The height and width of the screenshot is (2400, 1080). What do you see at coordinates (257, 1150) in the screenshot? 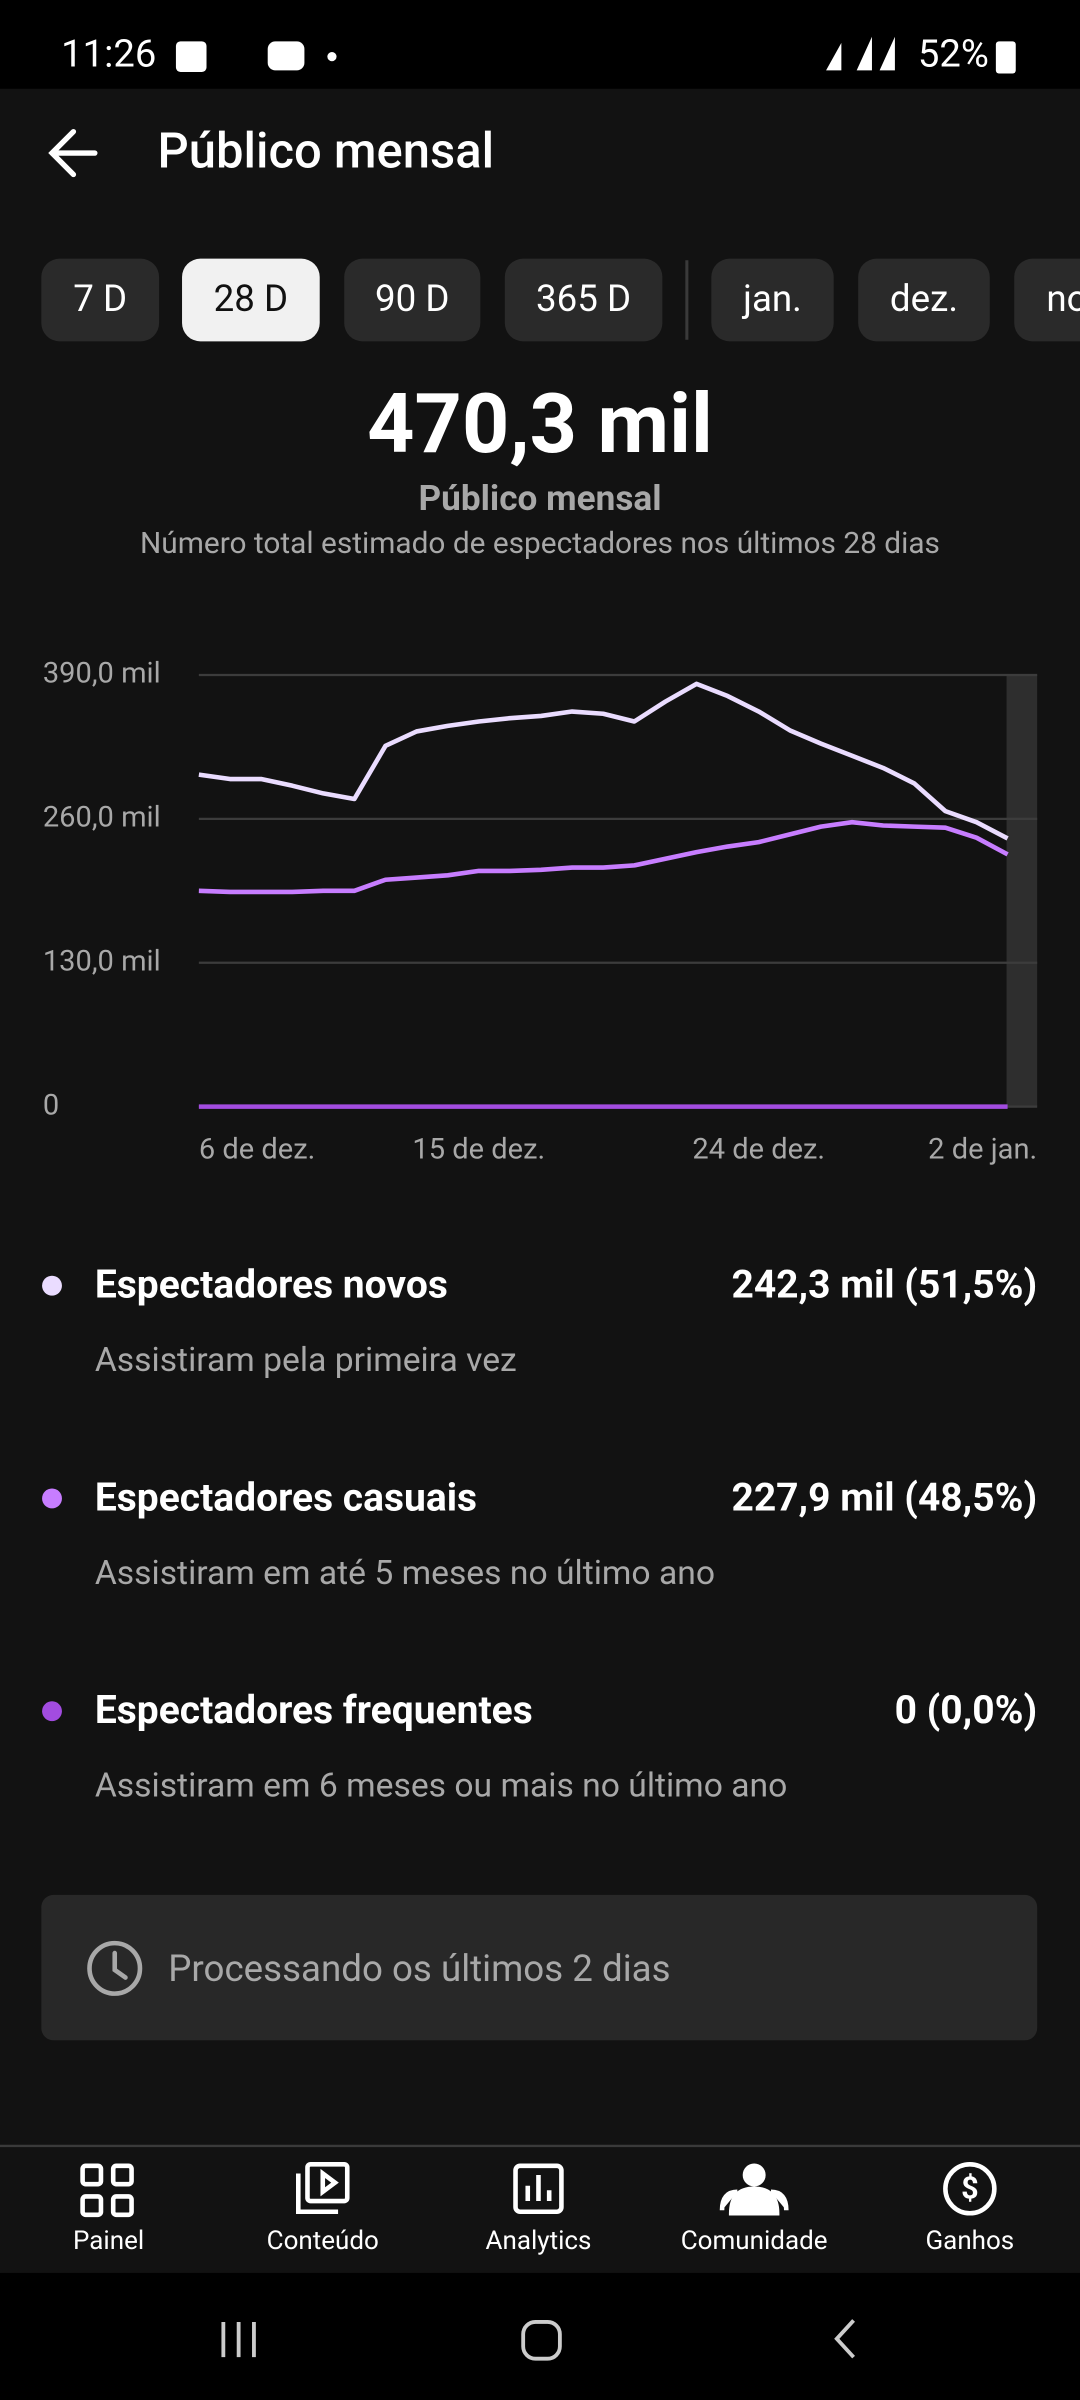
I see `x-tick-label: 6 de dez.` at bounding box center [257, 1150].